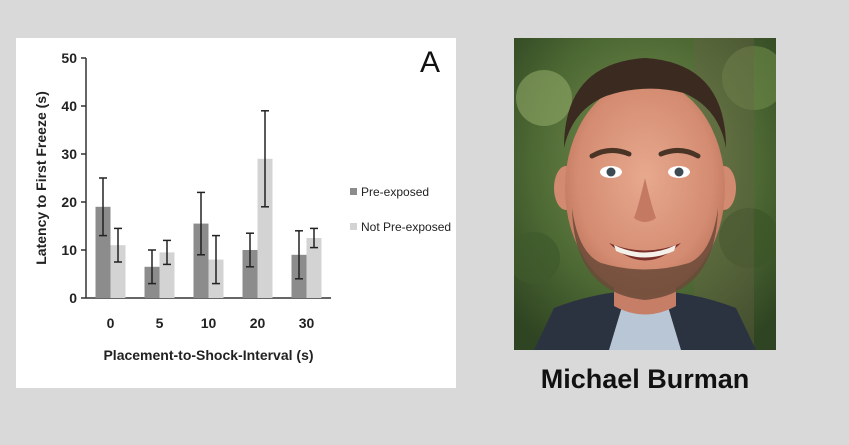 This screenshot has height=445, width=849. I want to click on y-tick-label: 10, so click(69, 250).